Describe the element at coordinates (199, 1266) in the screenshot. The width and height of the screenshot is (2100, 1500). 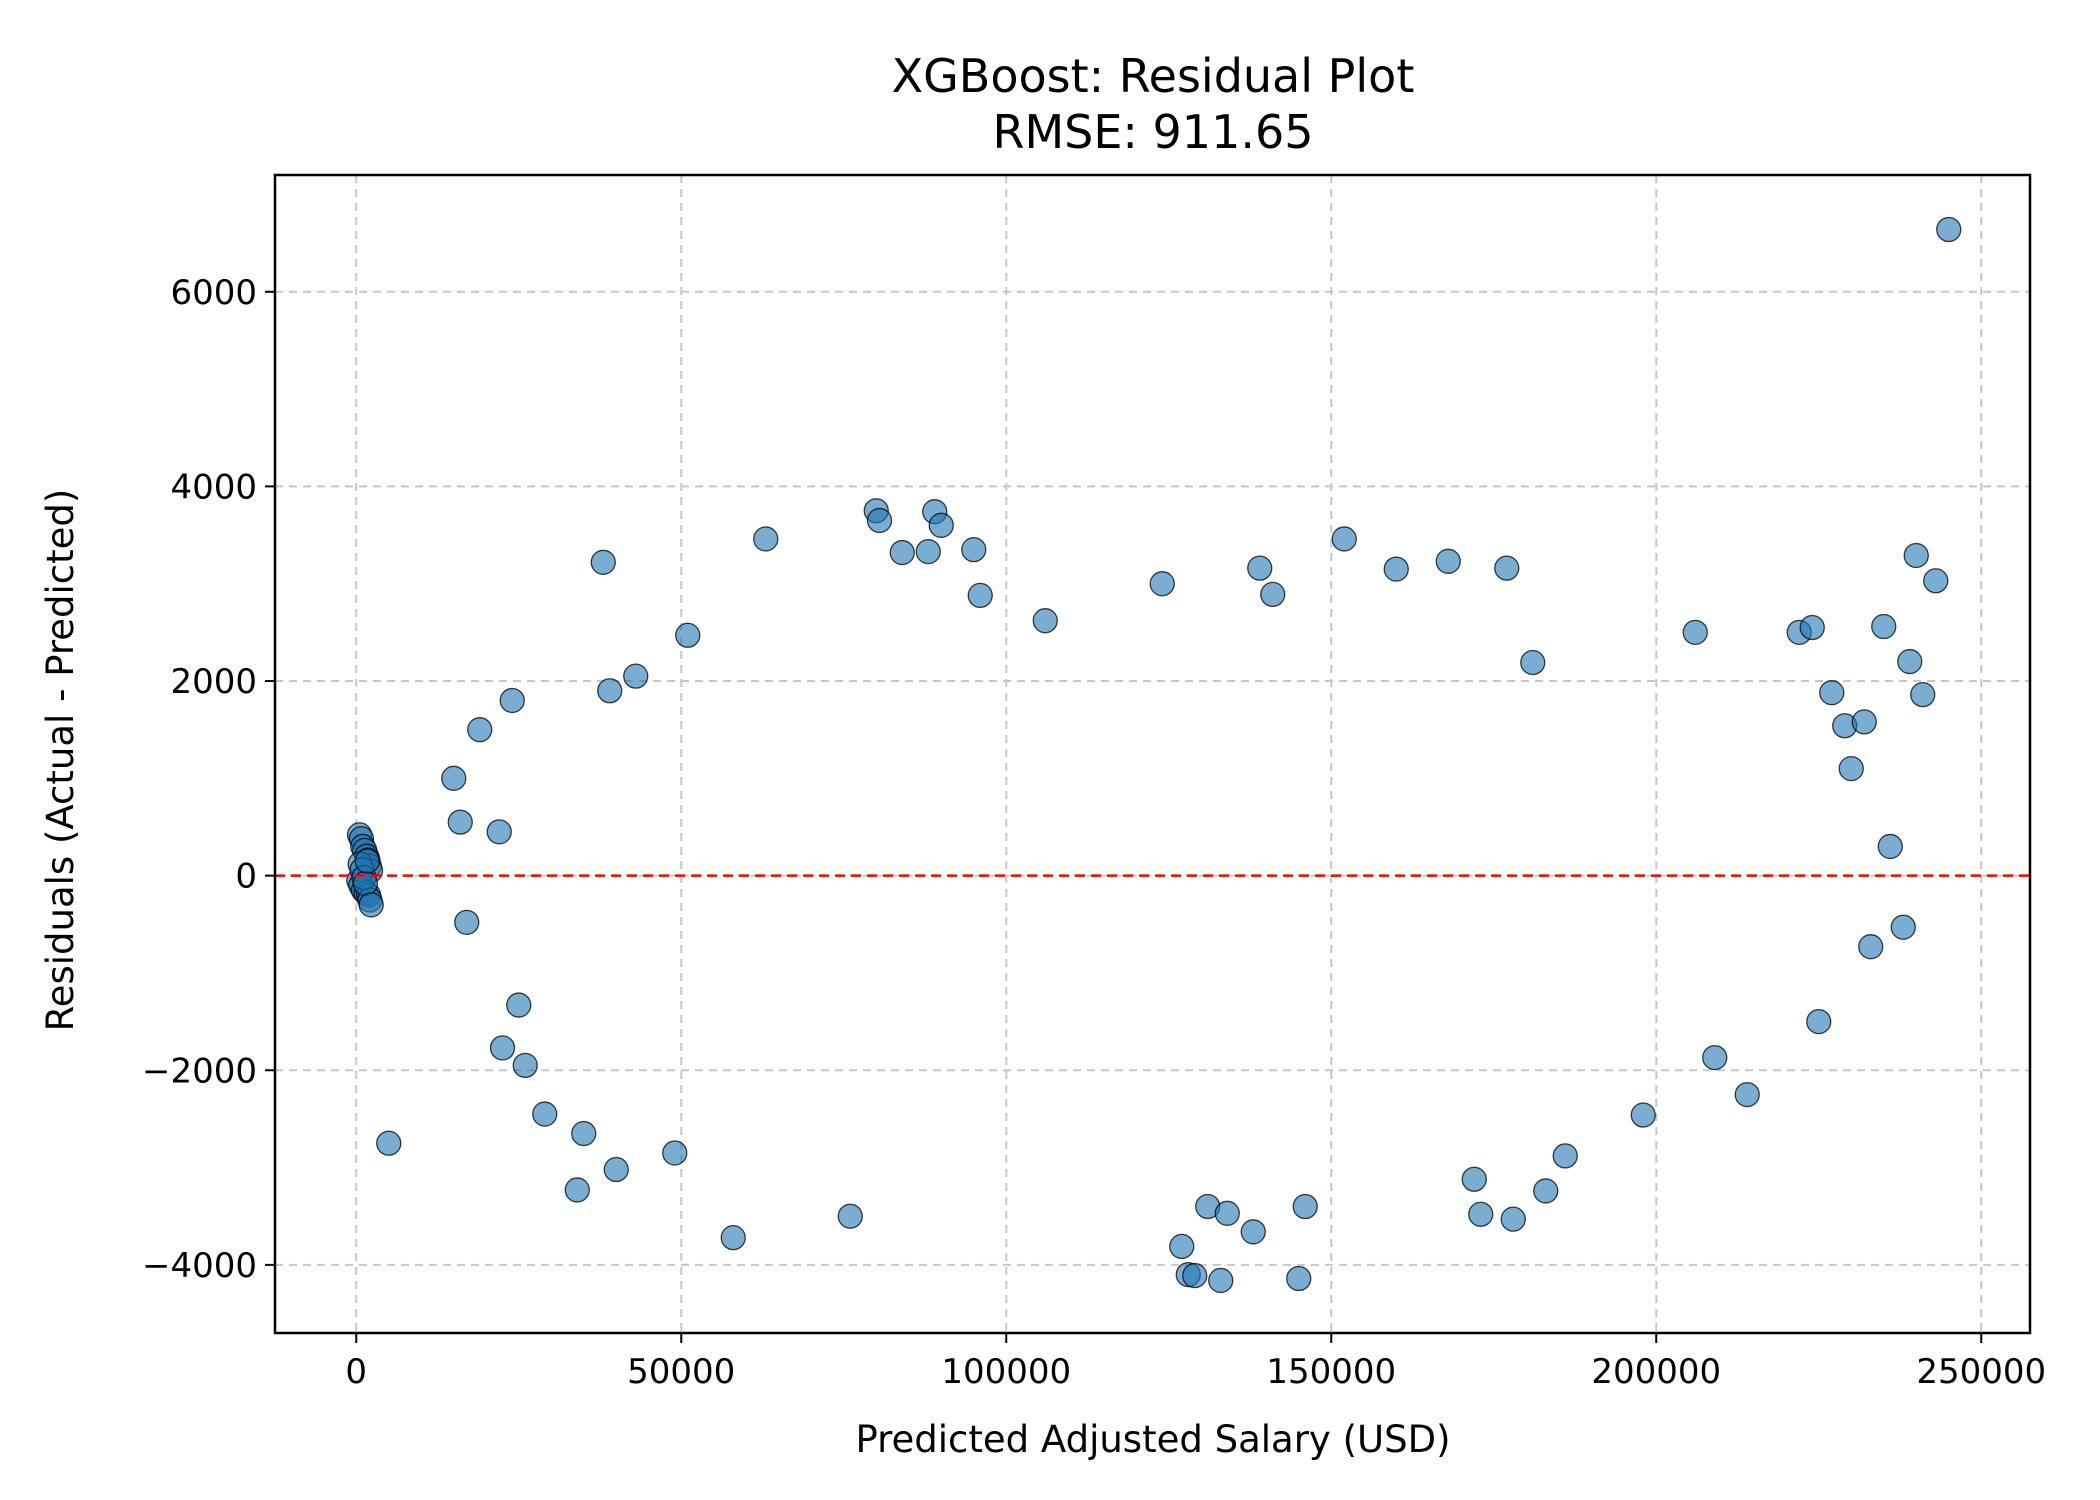
I see `y-tick-label: −4000` at that location.